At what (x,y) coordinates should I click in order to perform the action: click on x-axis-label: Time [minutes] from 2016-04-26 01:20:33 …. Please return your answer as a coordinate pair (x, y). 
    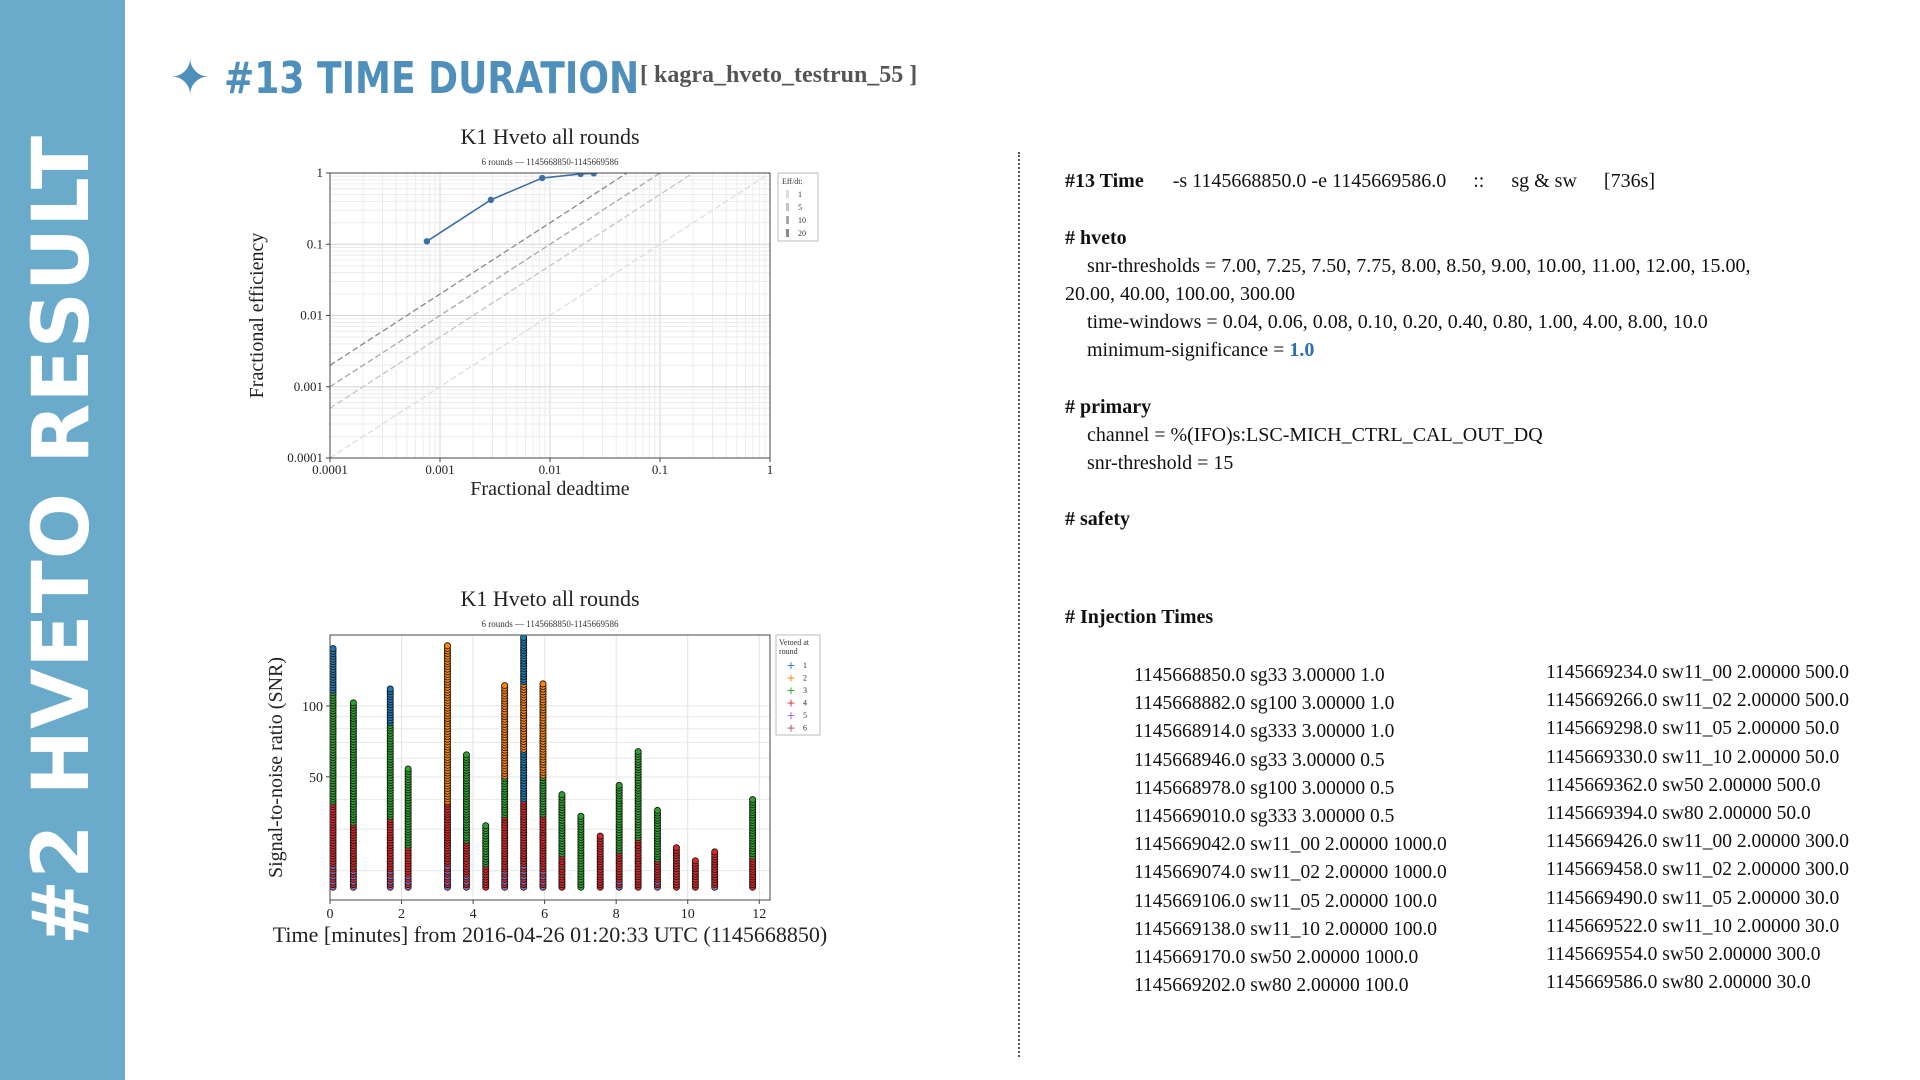
    Looking at the image, I should click on (550, 934).